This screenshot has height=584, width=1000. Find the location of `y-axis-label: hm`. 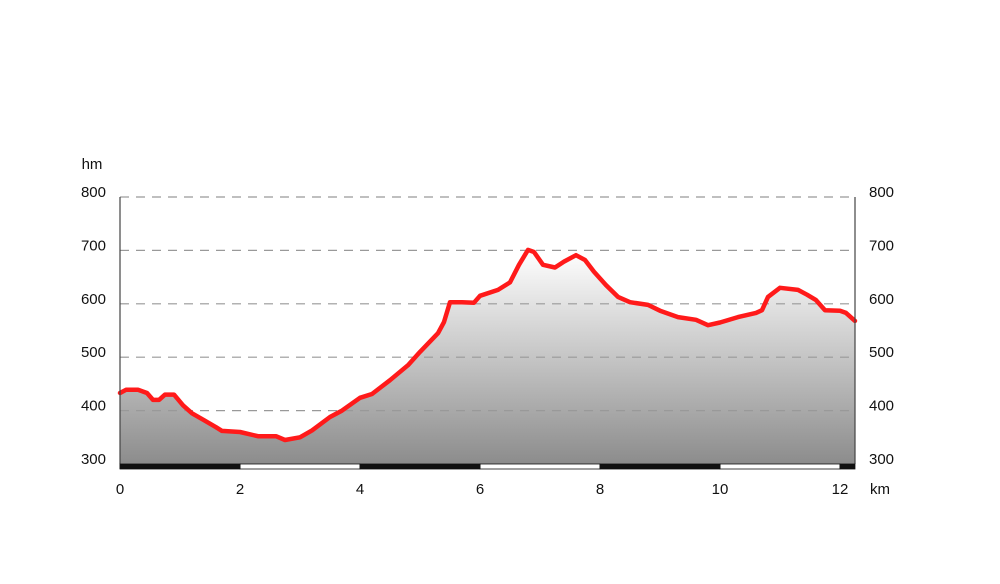

y-axis-label: hm is located at coordinates (92, 164).